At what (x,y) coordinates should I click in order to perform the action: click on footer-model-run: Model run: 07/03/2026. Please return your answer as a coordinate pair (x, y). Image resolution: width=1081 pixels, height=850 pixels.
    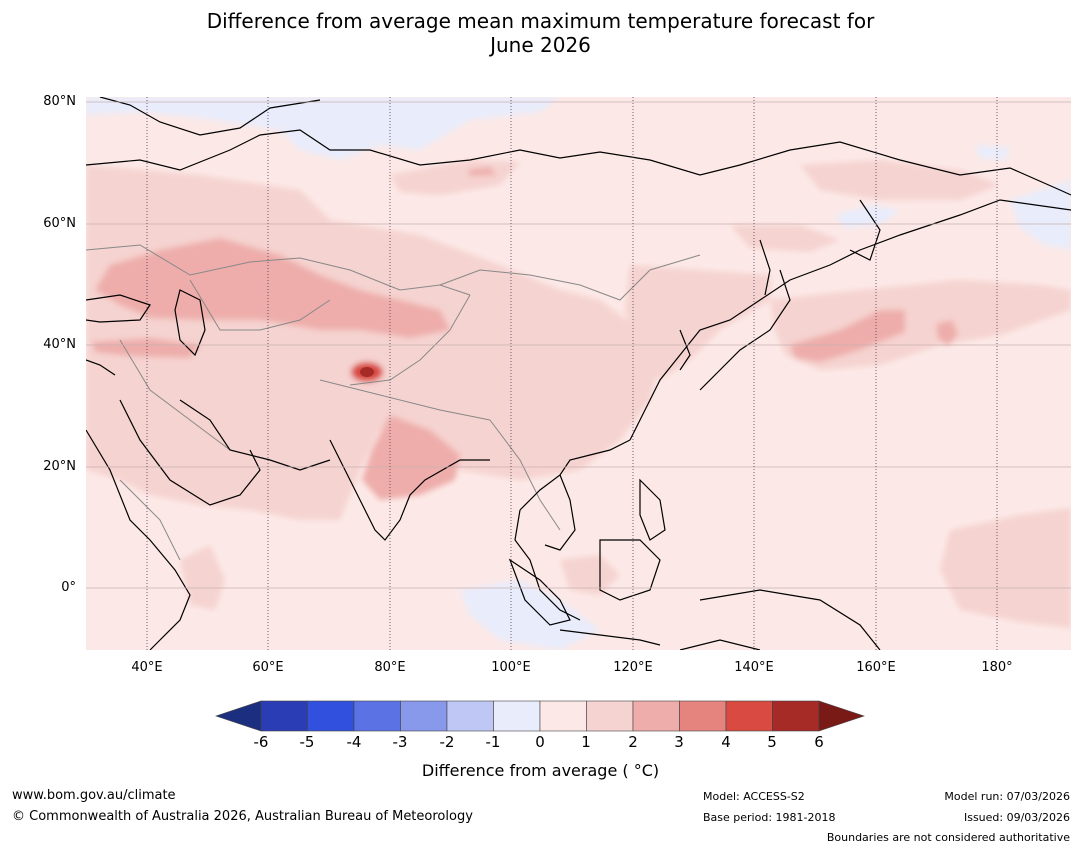
    Looking at the image, I should click on (1007, 796).